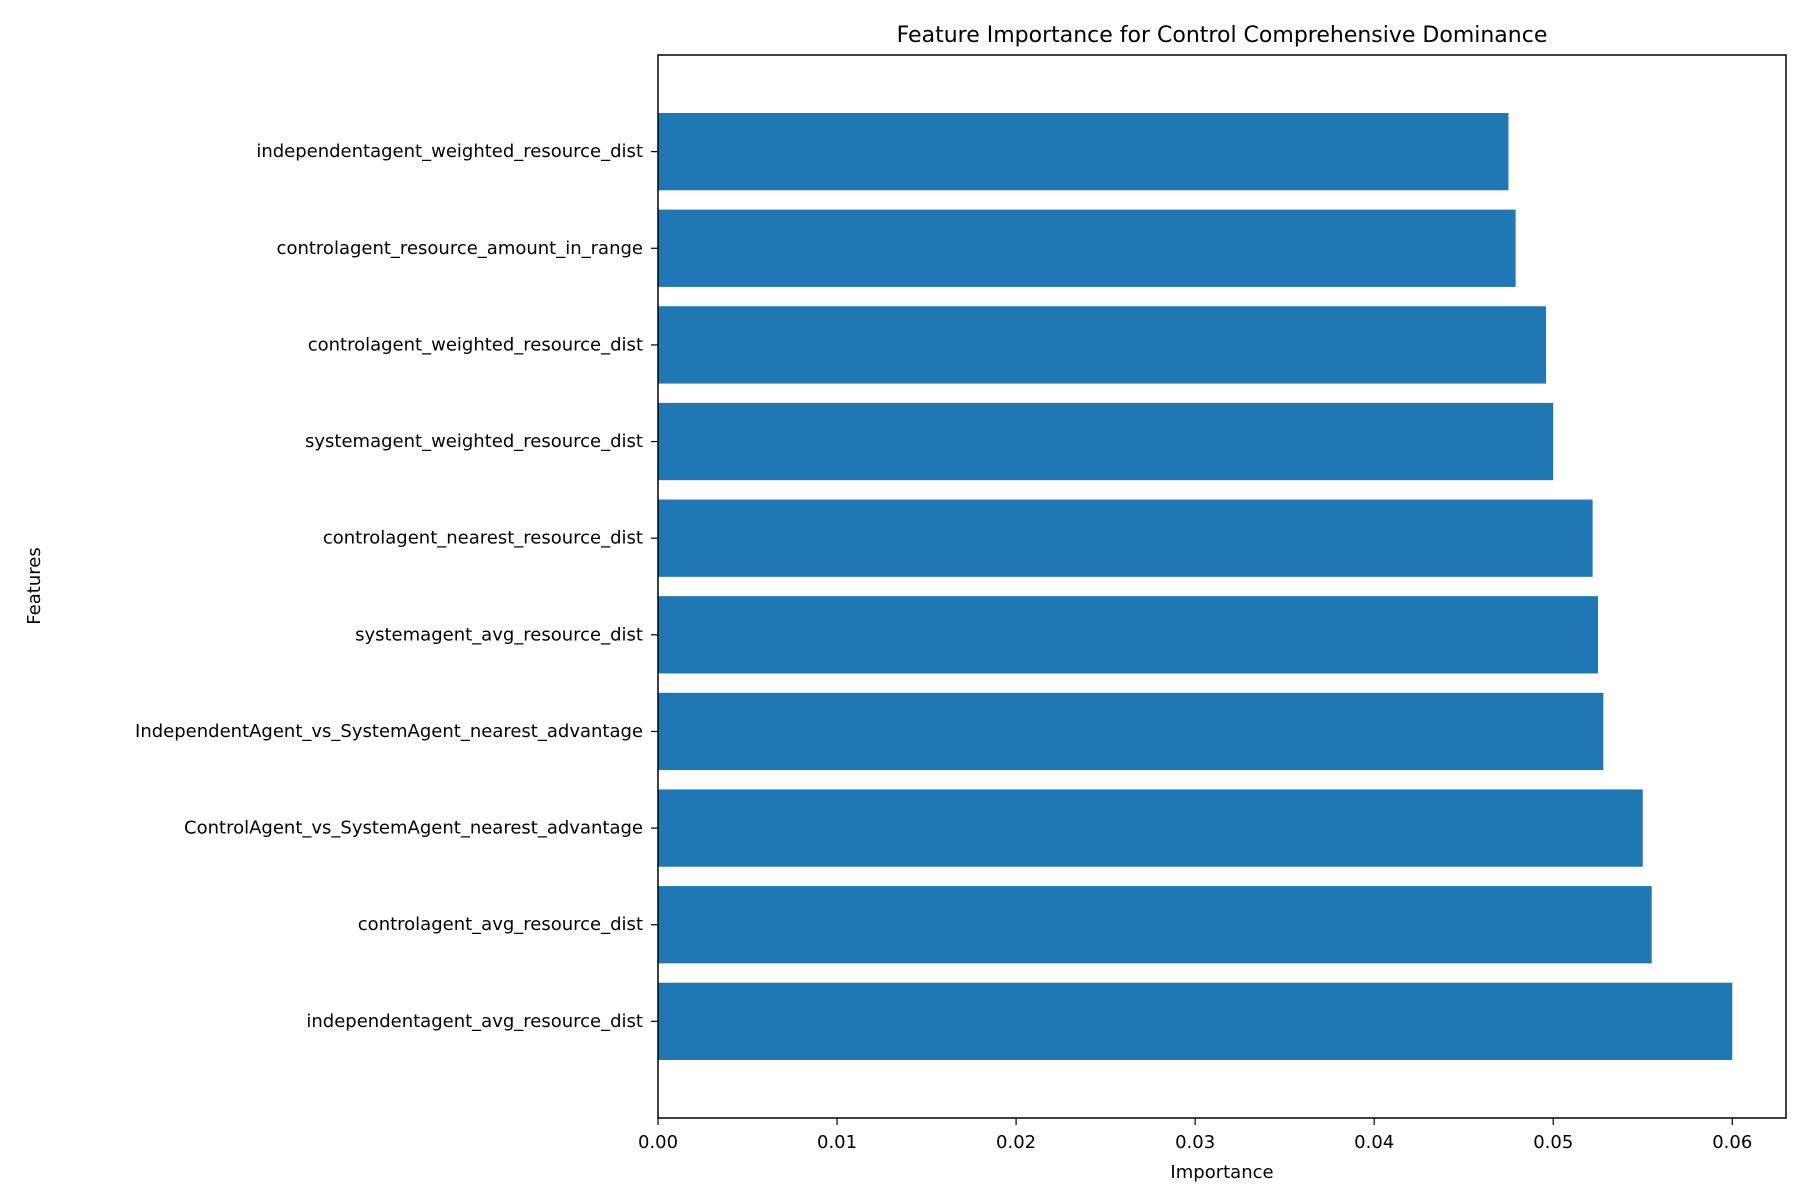  Describe the element at coordinates (1155, 925) in the screenshot. I see `bar-controlagent_avg_resource_dist` at that location.